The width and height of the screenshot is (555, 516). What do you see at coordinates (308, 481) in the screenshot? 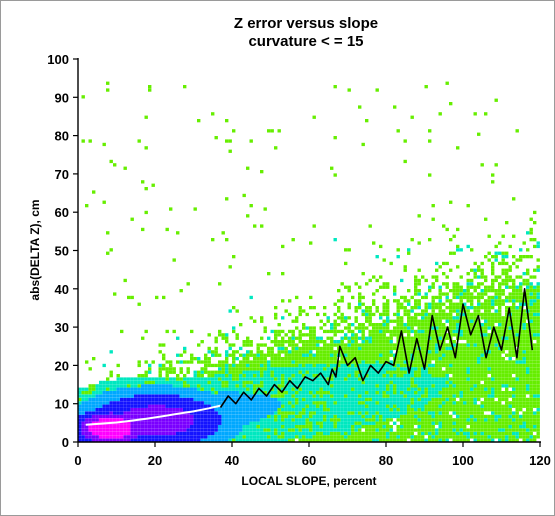
I see `x-axis-label: LOCAL SLOPE, percent` at bounding box center [308, 481].